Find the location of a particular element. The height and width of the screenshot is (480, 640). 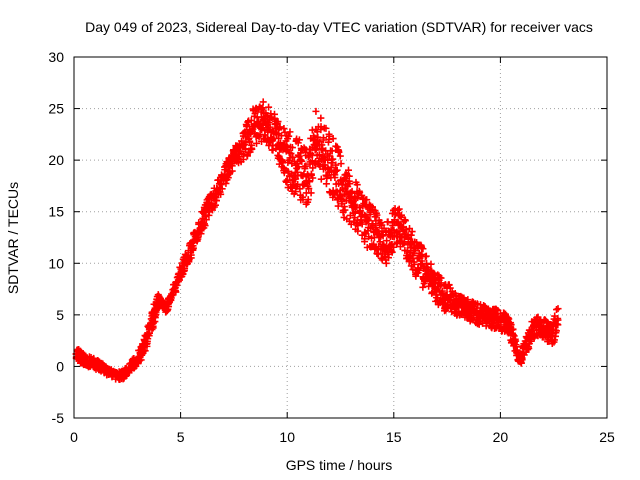

y-tick-label: 10 is located at coordinates (56, 263).